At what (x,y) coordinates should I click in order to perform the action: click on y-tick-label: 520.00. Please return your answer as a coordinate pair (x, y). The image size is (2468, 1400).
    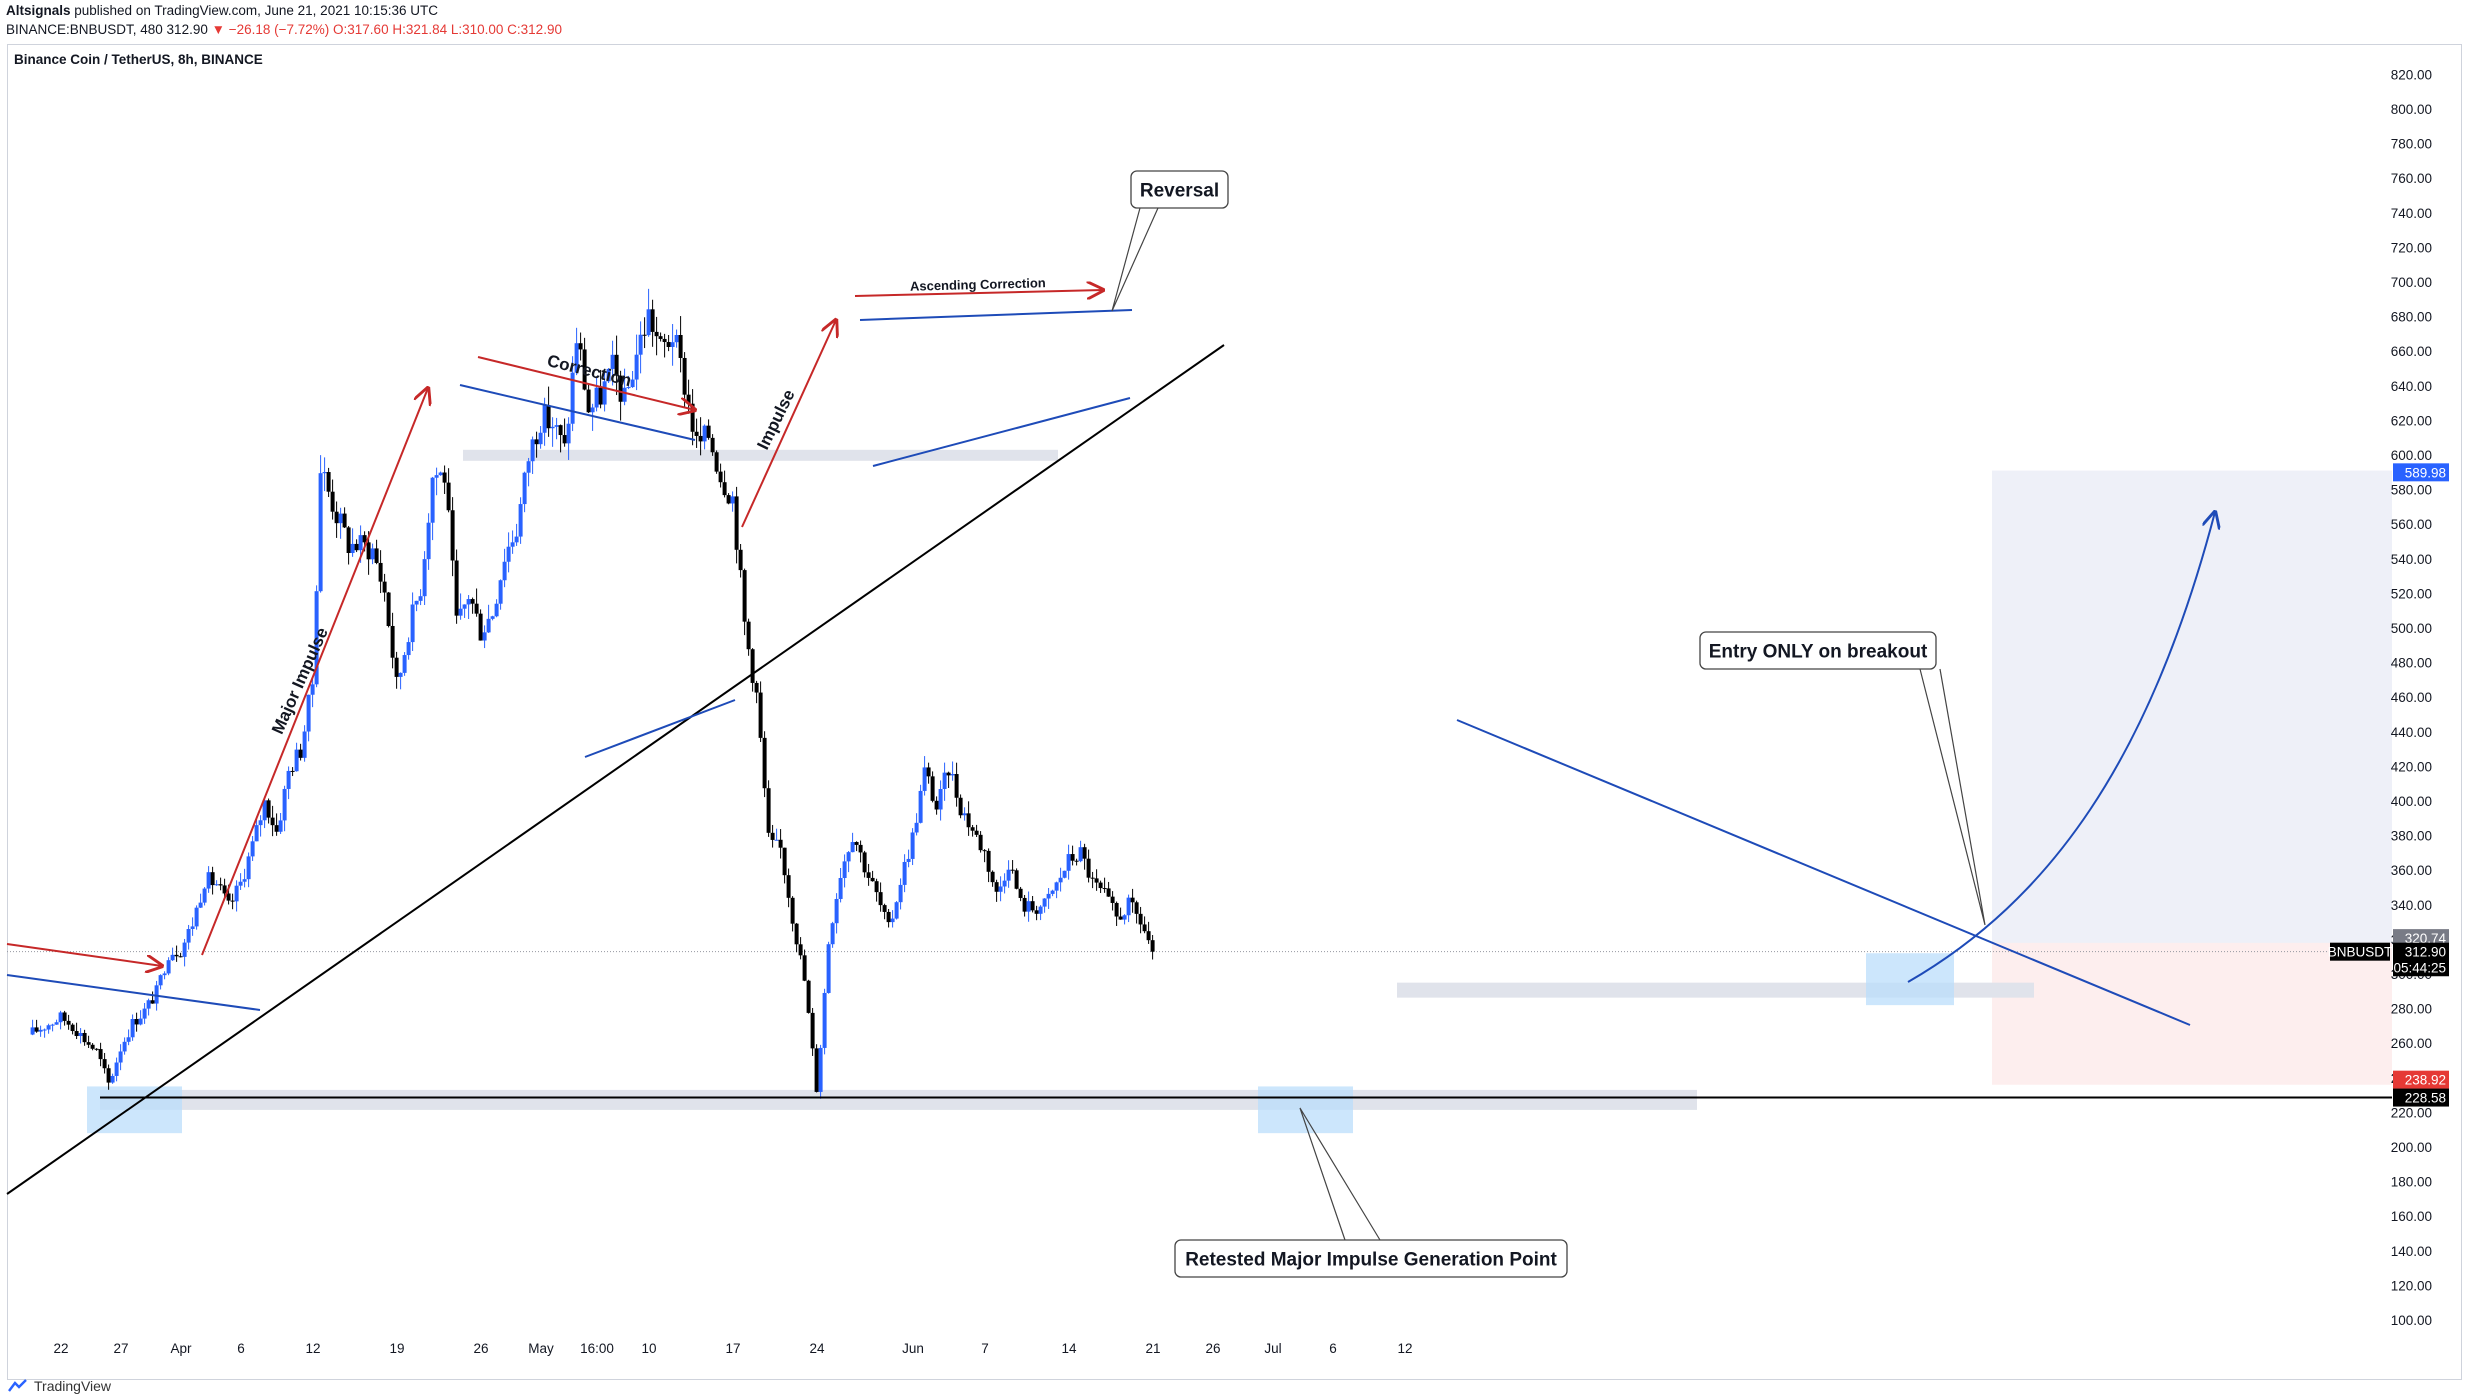
    Looking at the image, I should click on (2411, 593).